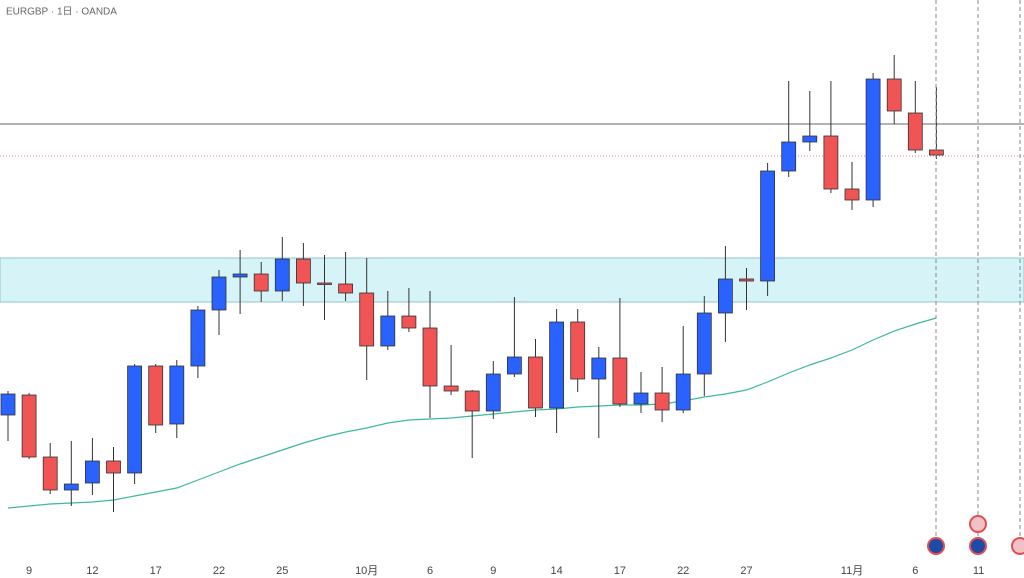 The height and width of the screenshot is (578, 1024). Describe the element at coordinates (512, 280) in the screenshot. I see `zone` at that location.